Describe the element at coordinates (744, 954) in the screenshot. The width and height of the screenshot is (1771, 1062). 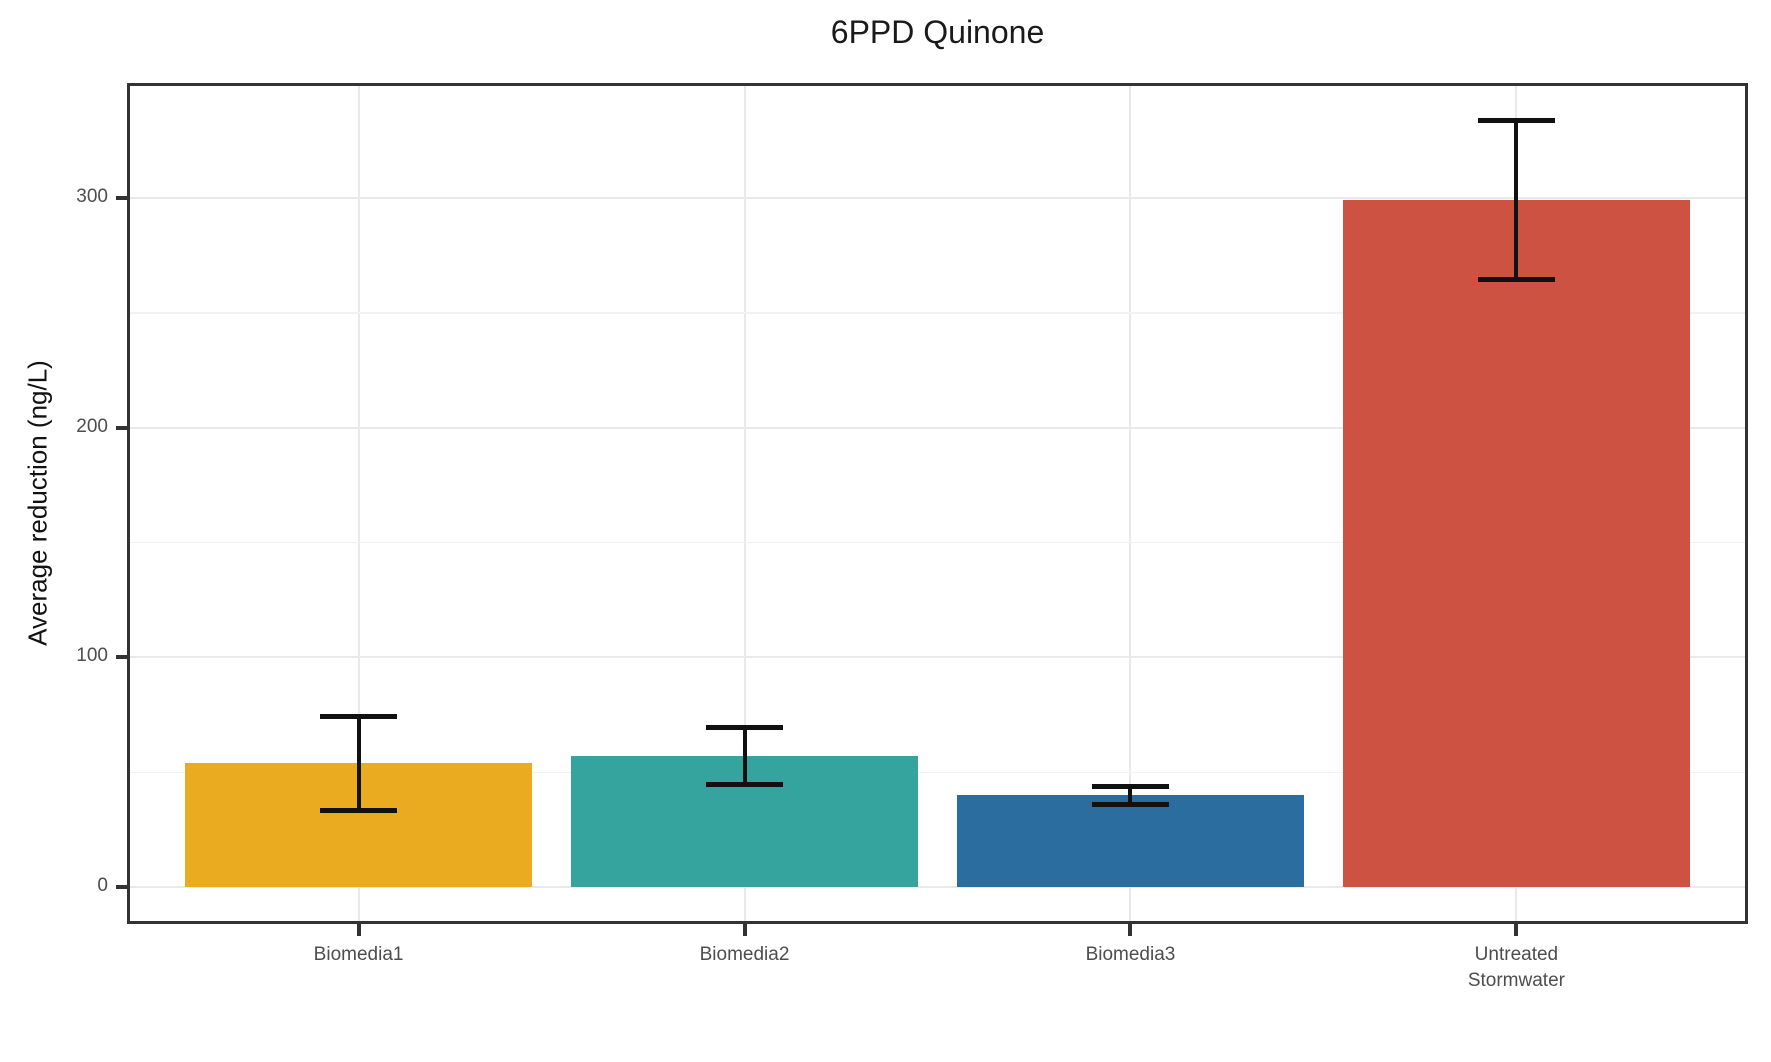
I see `x-tick-label: Biomedia2` at that location.